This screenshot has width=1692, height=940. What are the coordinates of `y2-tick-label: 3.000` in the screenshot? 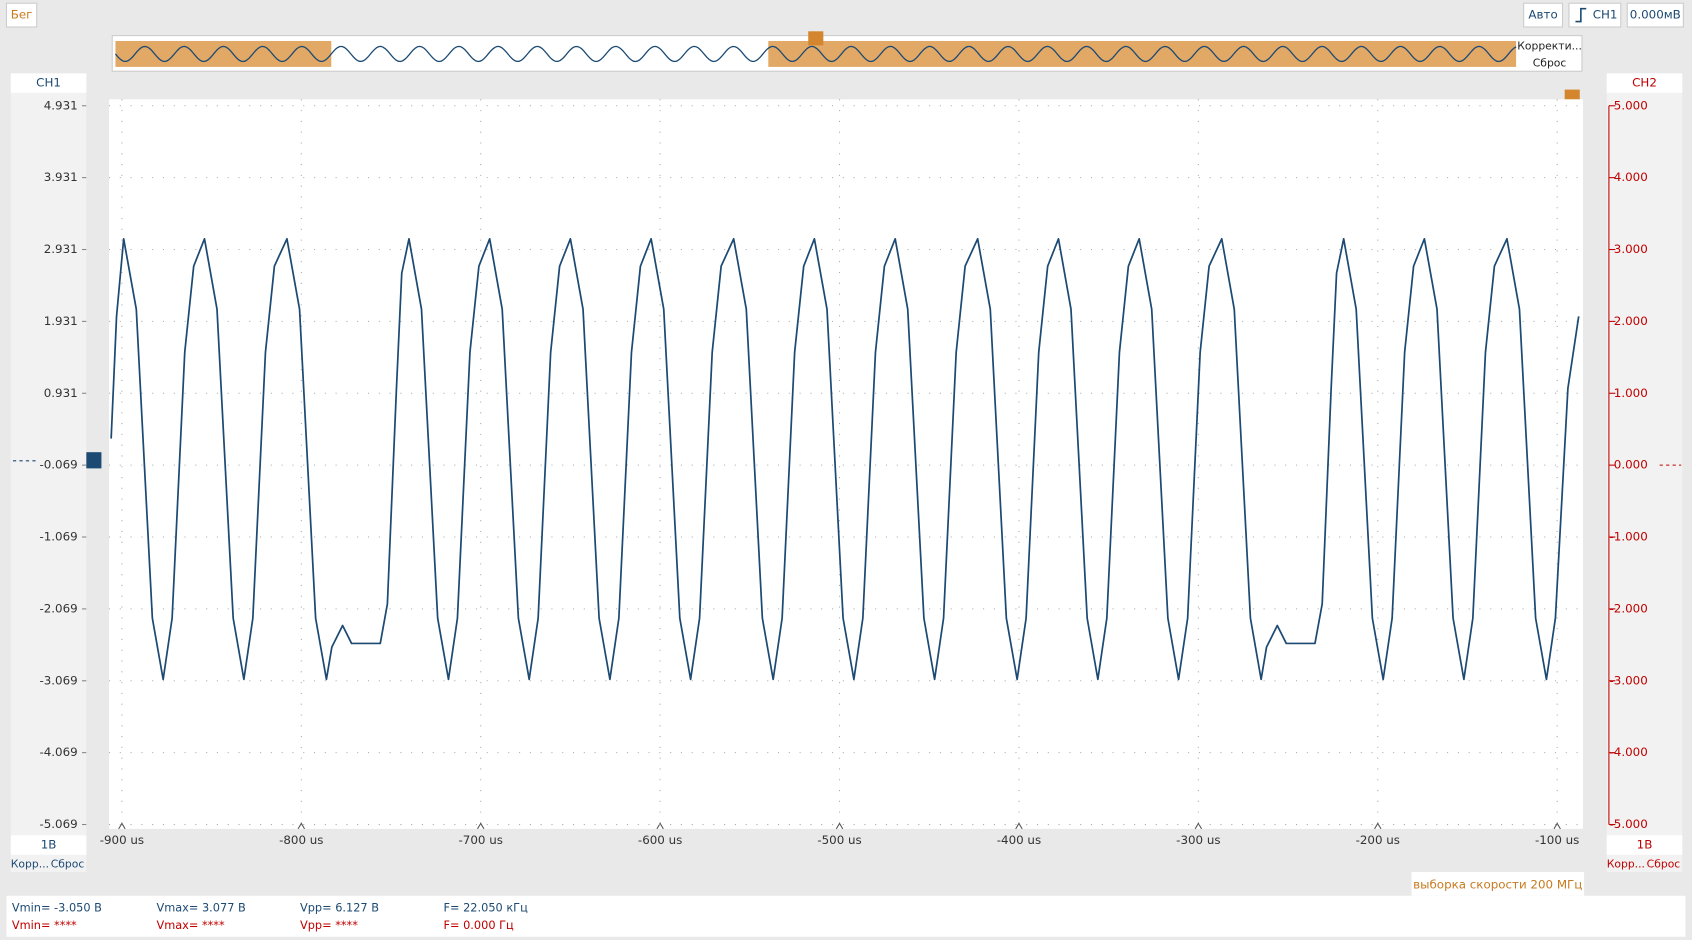 It's located at (1631, 249).